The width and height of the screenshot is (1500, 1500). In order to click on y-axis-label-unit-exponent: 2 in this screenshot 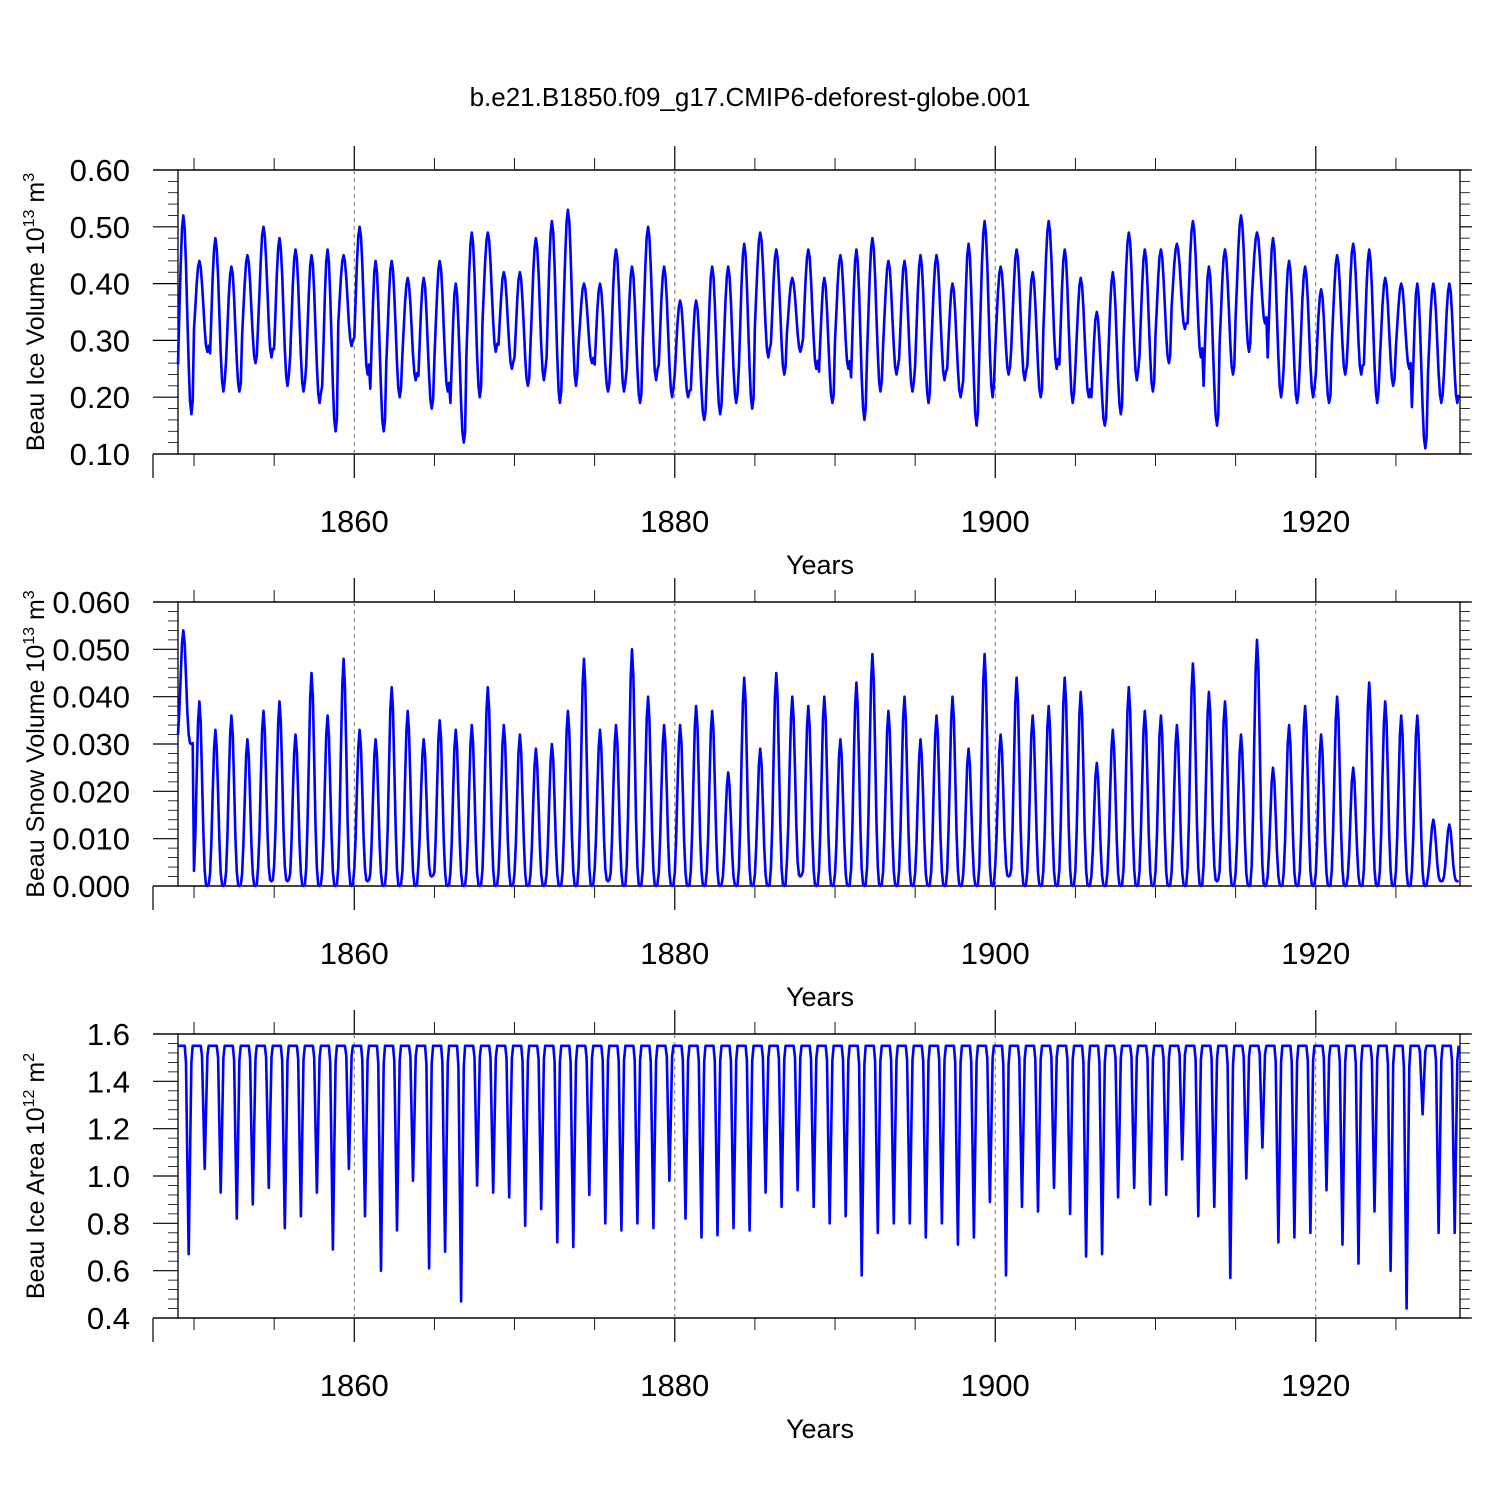, I will do `click(29, 1057)`.